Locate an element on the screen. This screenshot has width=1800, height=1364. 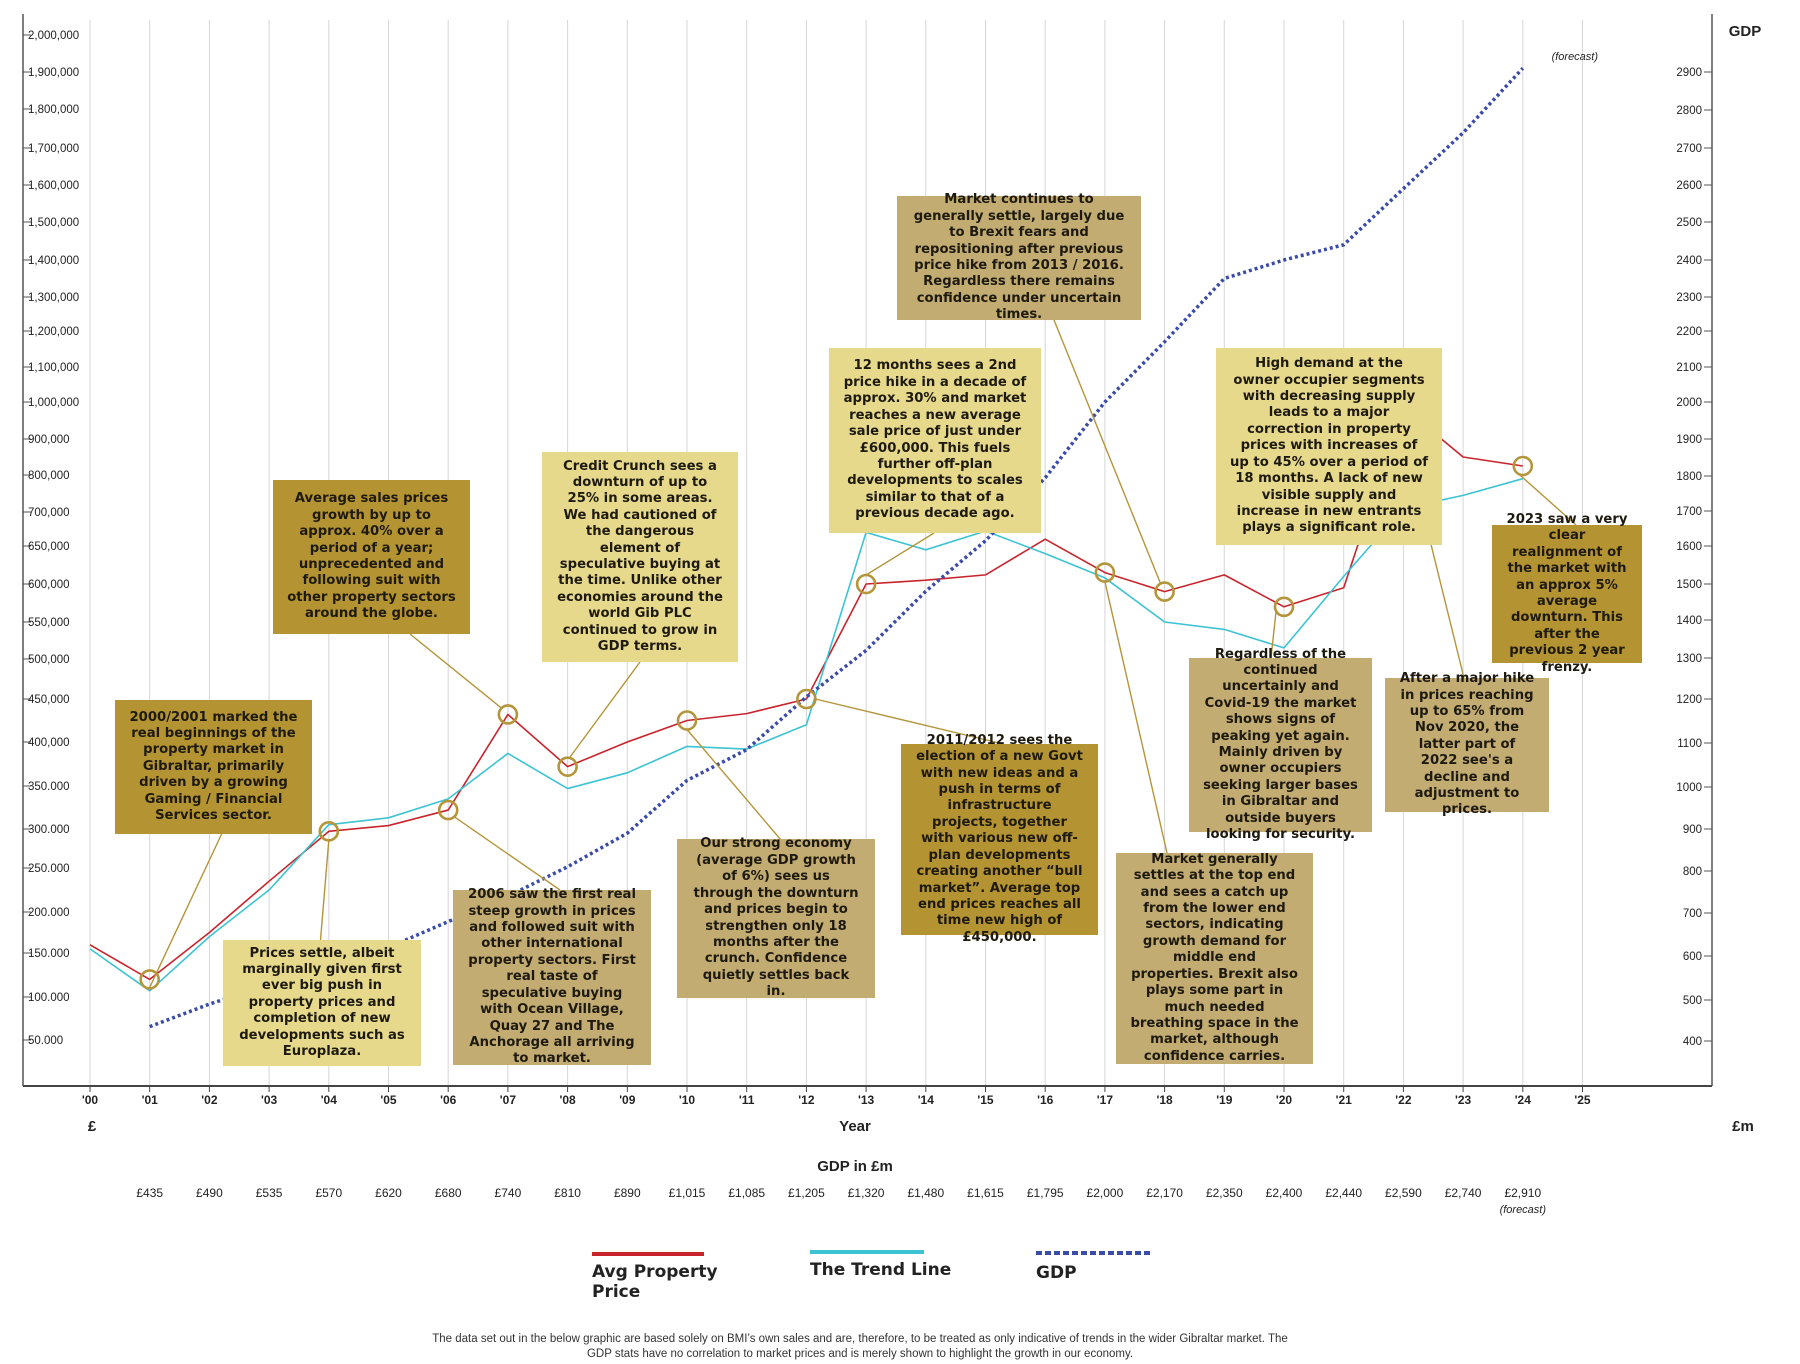
right-axis-tick-label: 2200 is located at coordinates (1689, 332).